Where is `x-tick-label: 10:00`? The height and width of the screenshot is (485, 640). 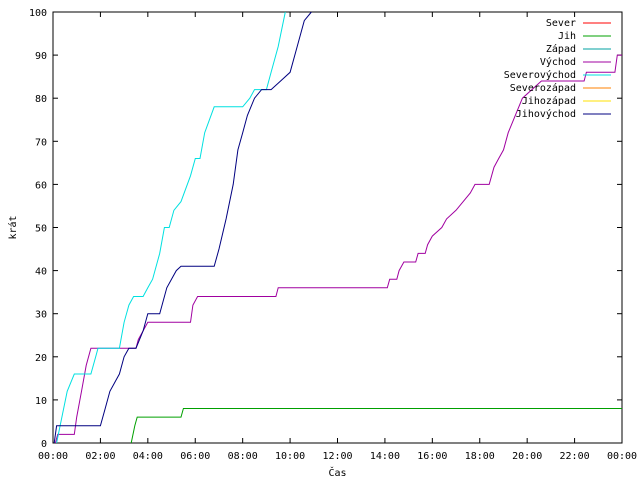 x-tick-label: 10:00 is located at coordinates (290, 456).